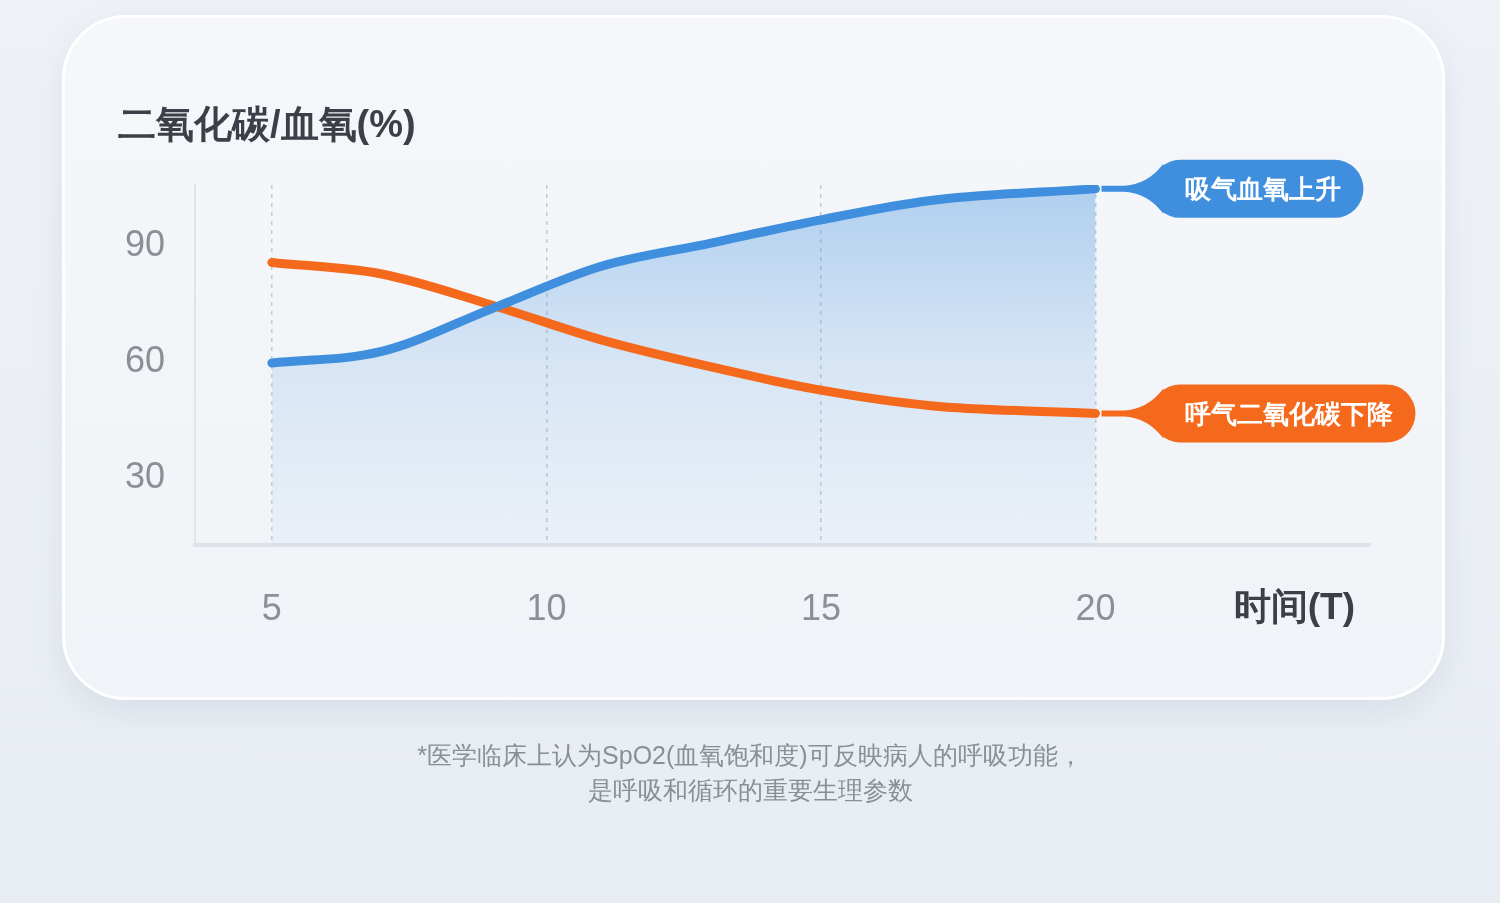 This screenshot has height=903, width=1500. Describe the element at coordinates (144, 360) in the screenshot. I see `y-tick-label: 60` at that location.